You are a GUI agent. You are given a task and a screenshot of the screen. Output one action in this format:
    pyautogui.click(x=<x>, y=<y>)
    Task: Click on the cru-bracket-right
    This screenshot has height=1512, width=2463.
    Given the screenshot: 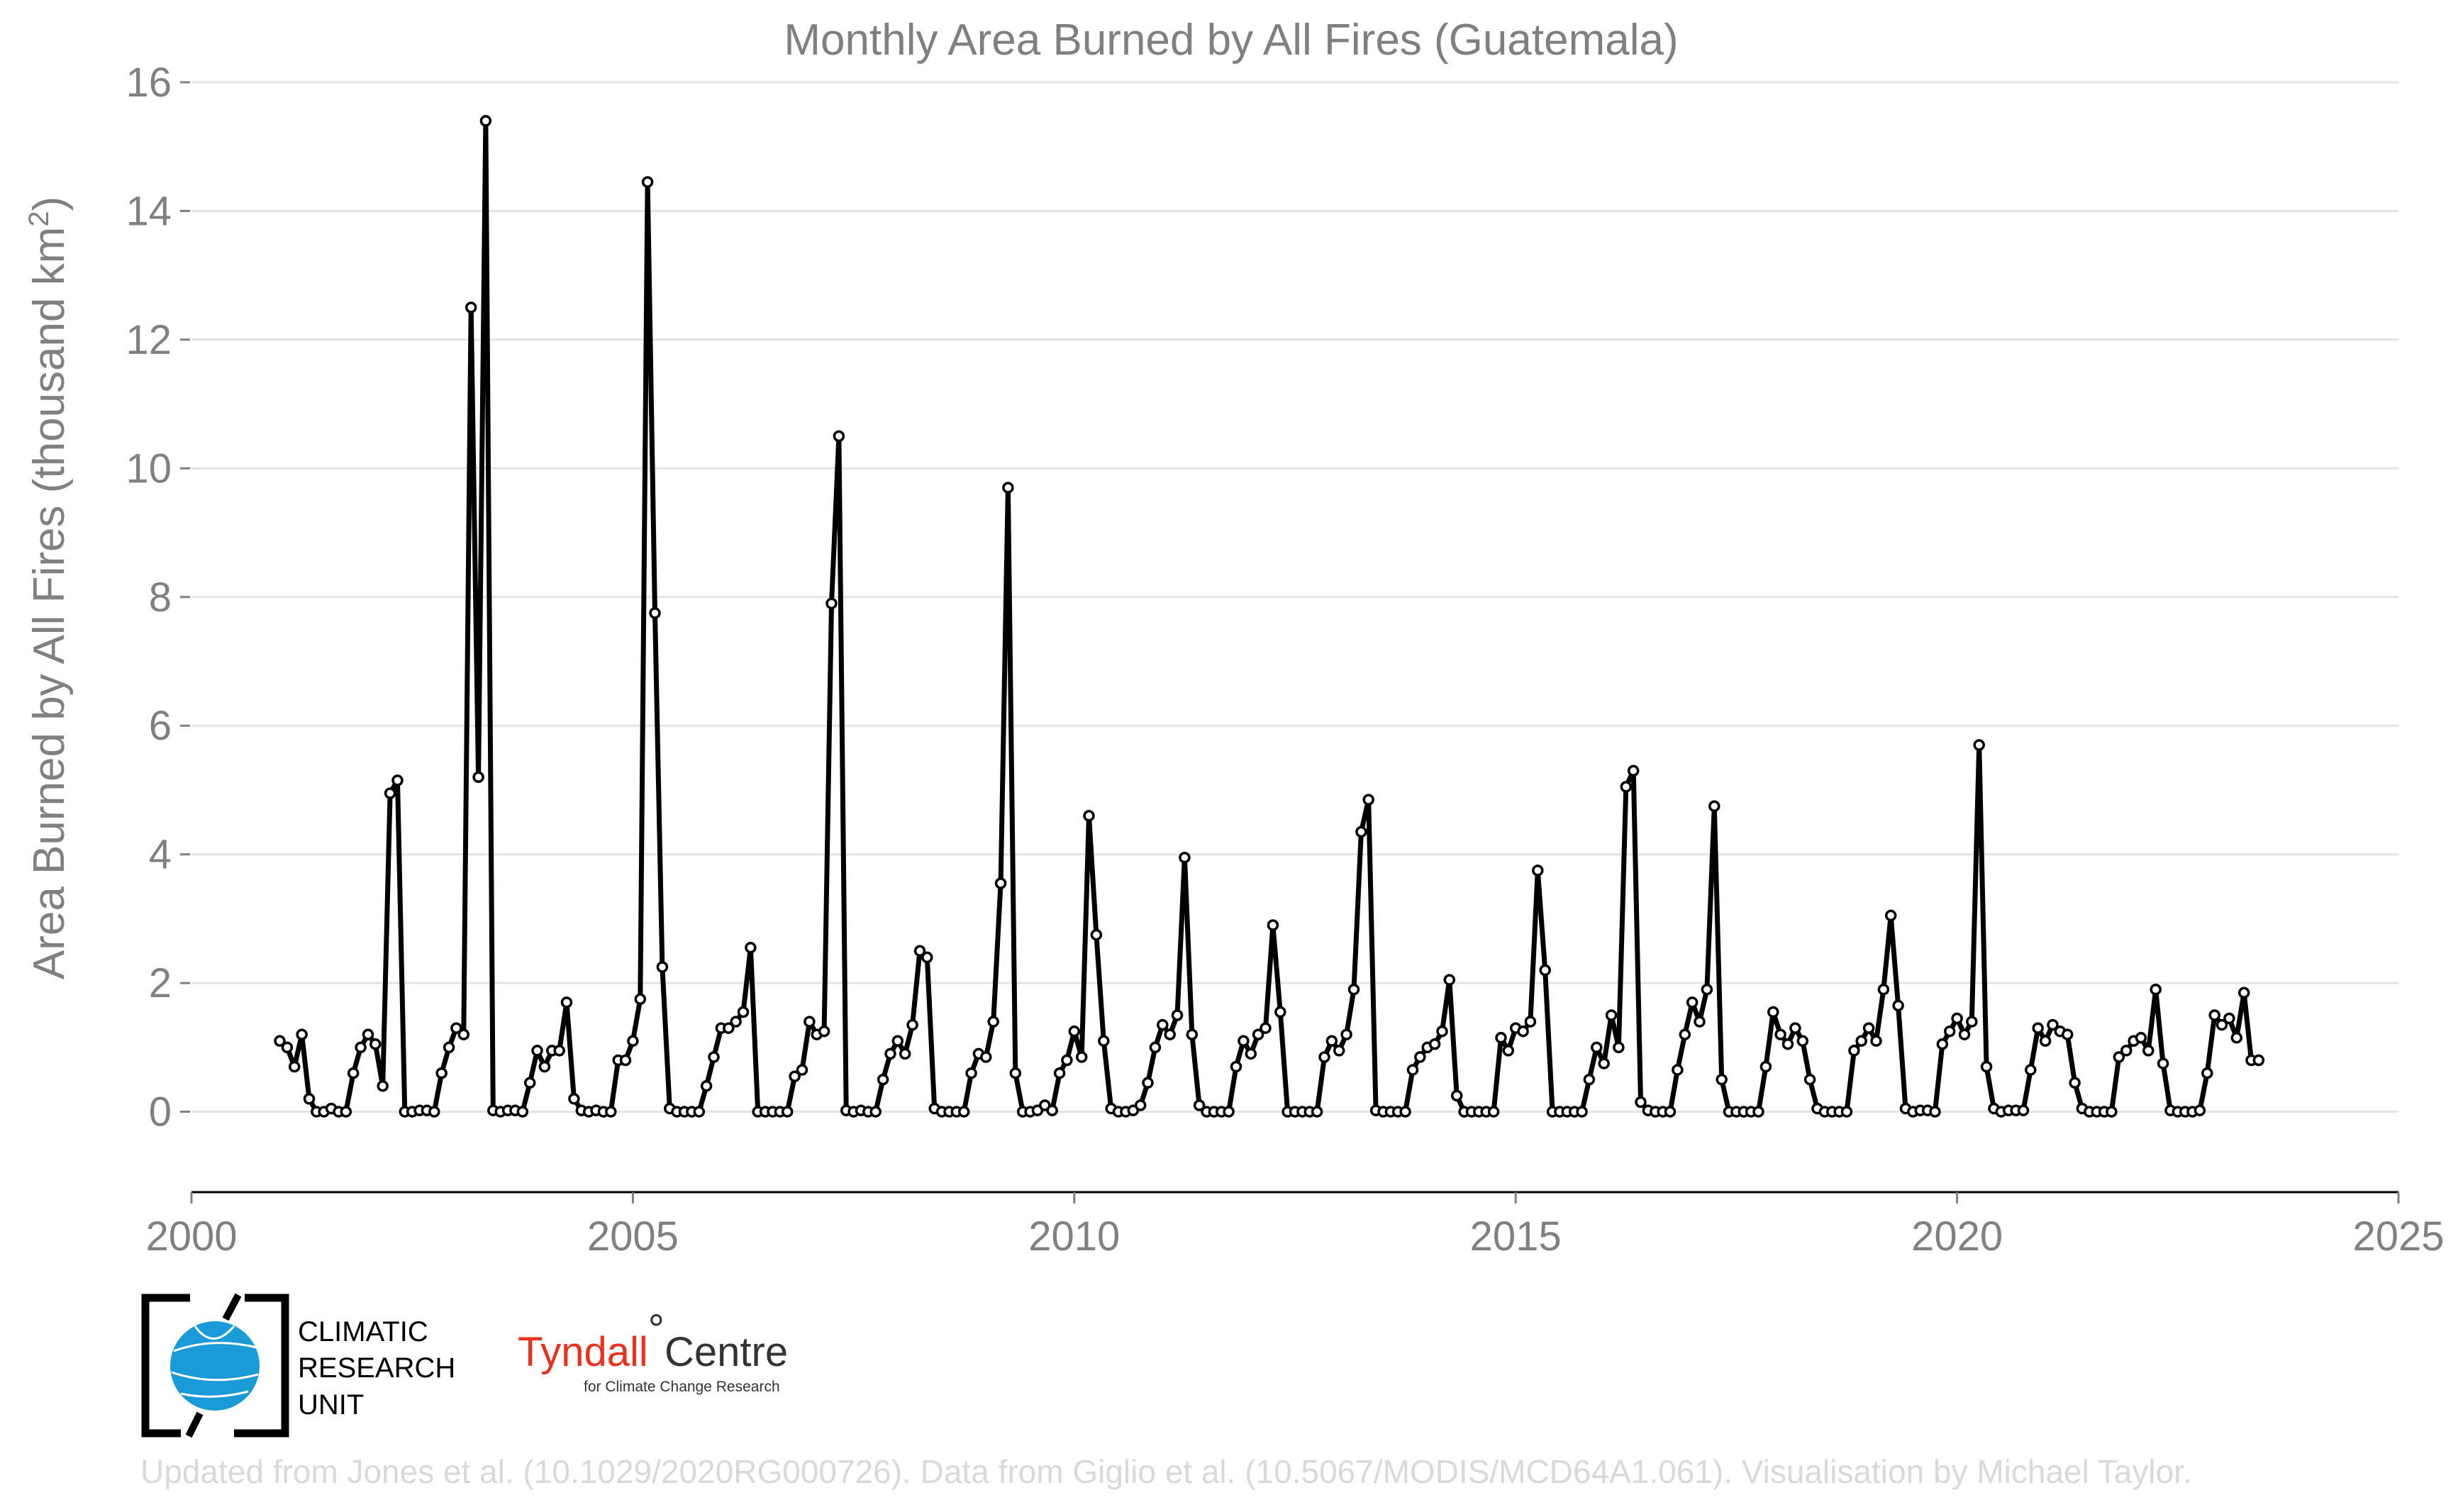 What is the action you would take?
    pyautogui.click(x=261, y=1366)
    